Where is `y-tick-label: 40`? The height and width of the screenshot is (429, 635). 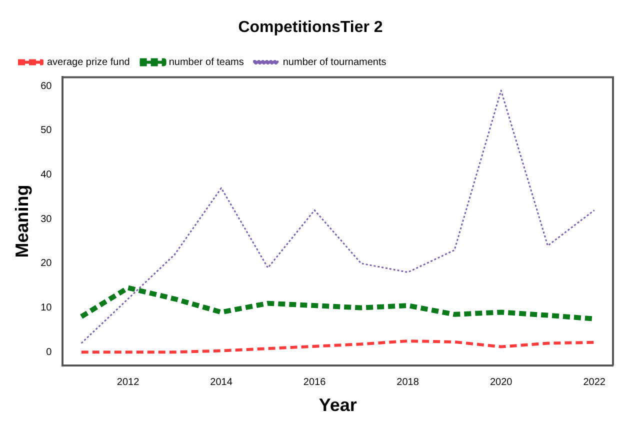 y-tick-label: 40 is located at coordinates (46, 174).